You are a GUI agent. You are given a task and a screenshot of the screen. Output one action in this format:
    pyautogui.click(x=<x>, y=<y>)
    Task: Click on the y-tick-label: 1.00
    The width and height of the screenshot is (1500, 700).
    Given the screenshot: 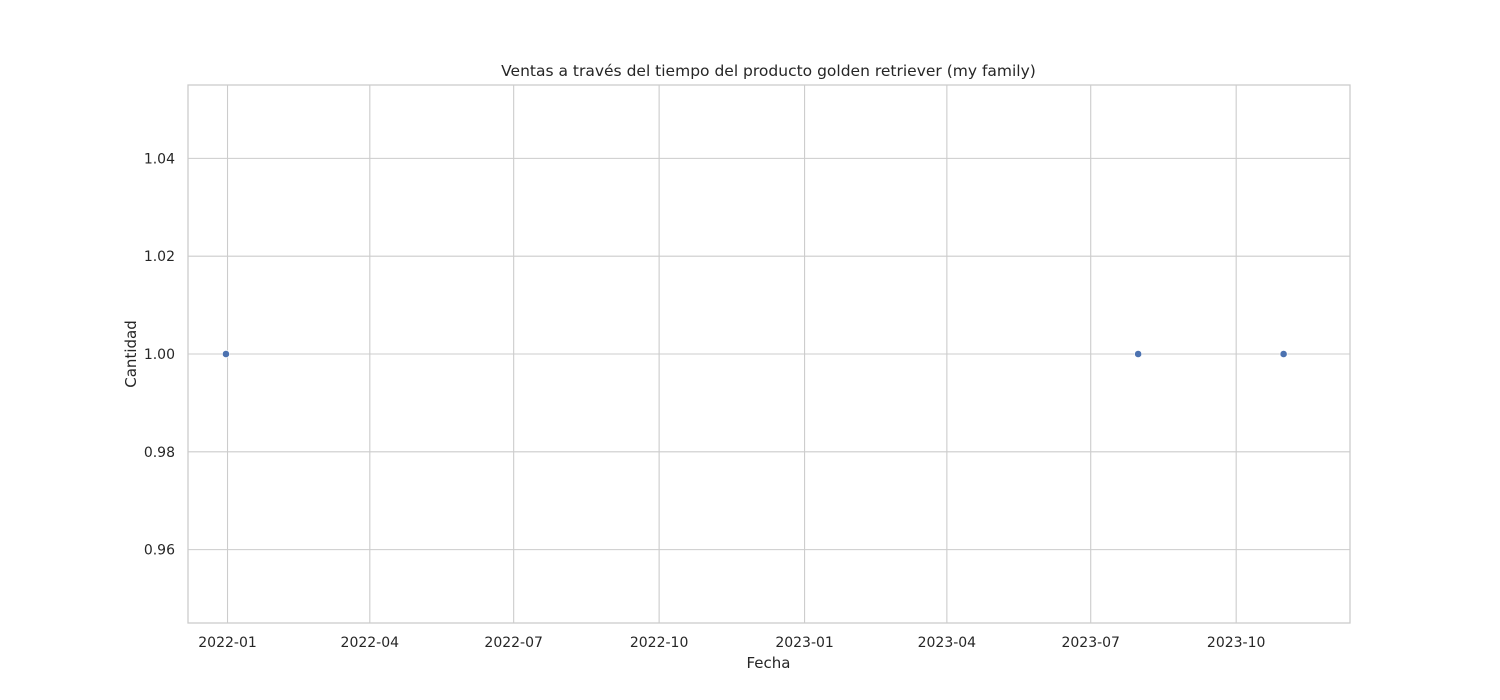 What is the action you would take?
    pyautogui.click(x=159, y=355)
    